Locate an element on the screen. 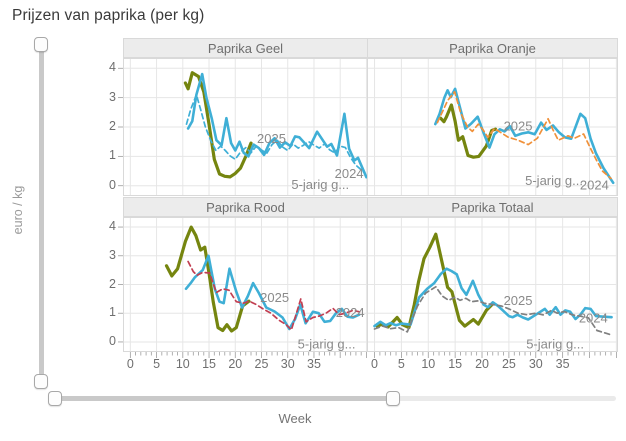 The image size is (626, 441). horizontal-slider-handle-right is located at coordinates (393, 398).